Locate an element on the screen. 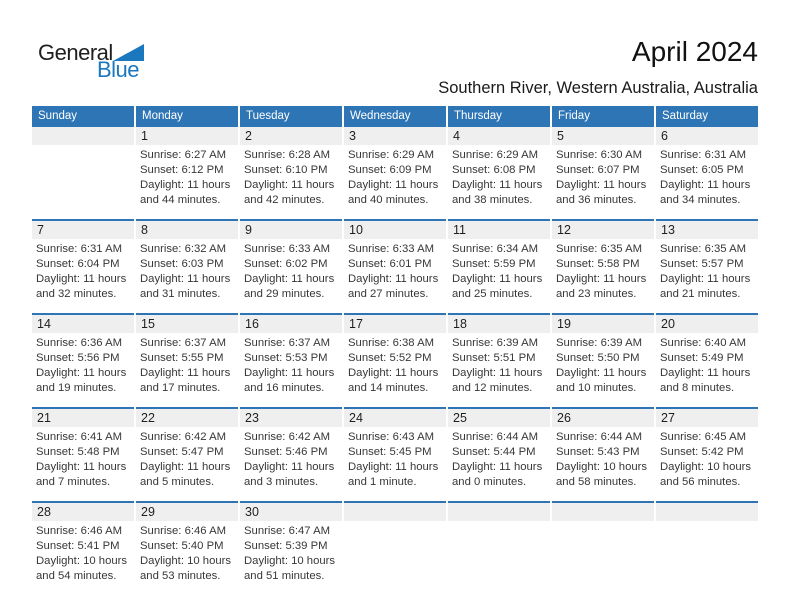 The height and width of the screenshot is (612, 792). weekday-header-thursday: Thursday is located at coordinates (499, 115).